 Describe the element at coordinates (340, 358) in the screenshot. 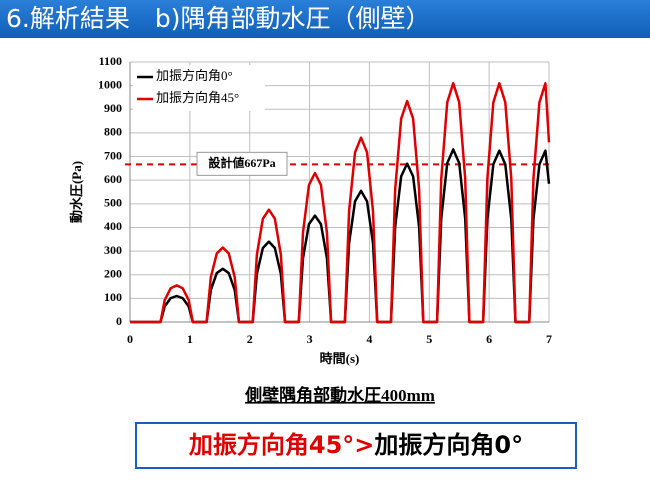

I see `x-axis-label: 時間(s)` at that location.